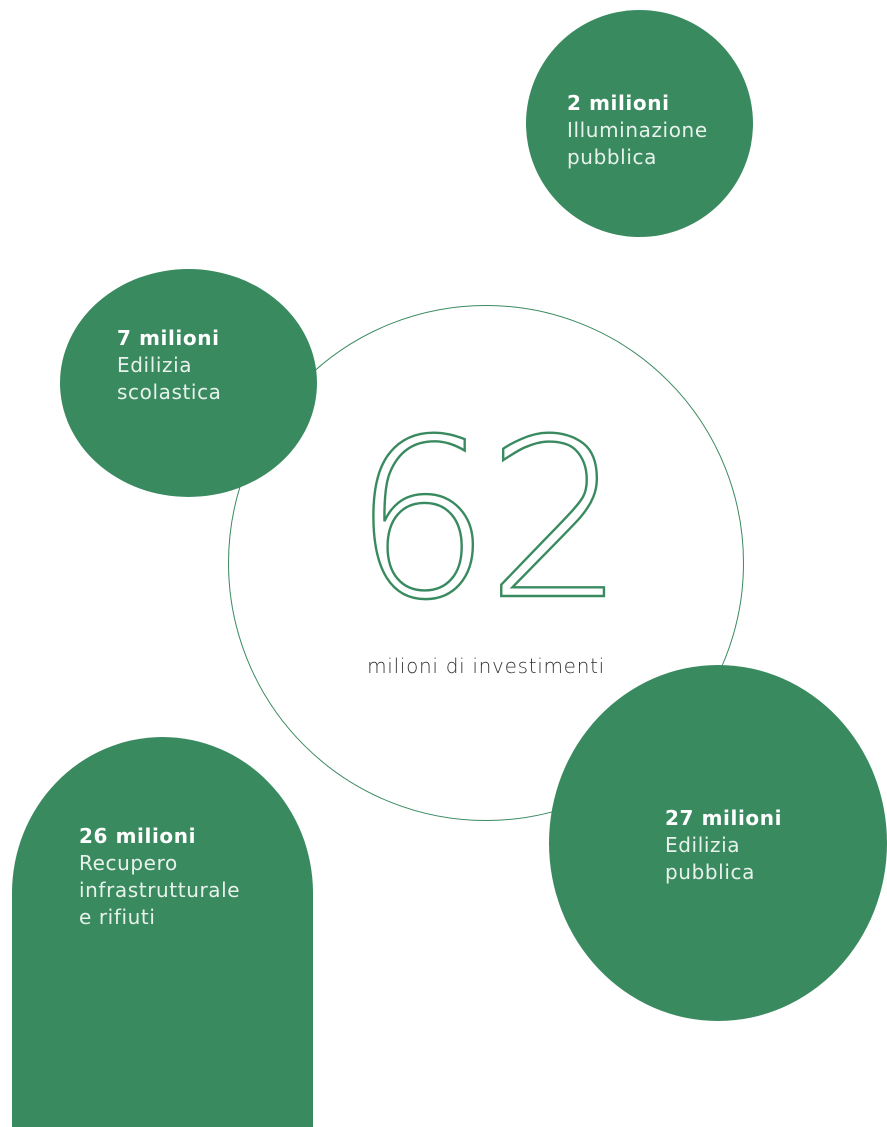 This screenshot has height=1127, width=887. I want to click on total-investment-number: 62, so click(489, 520).